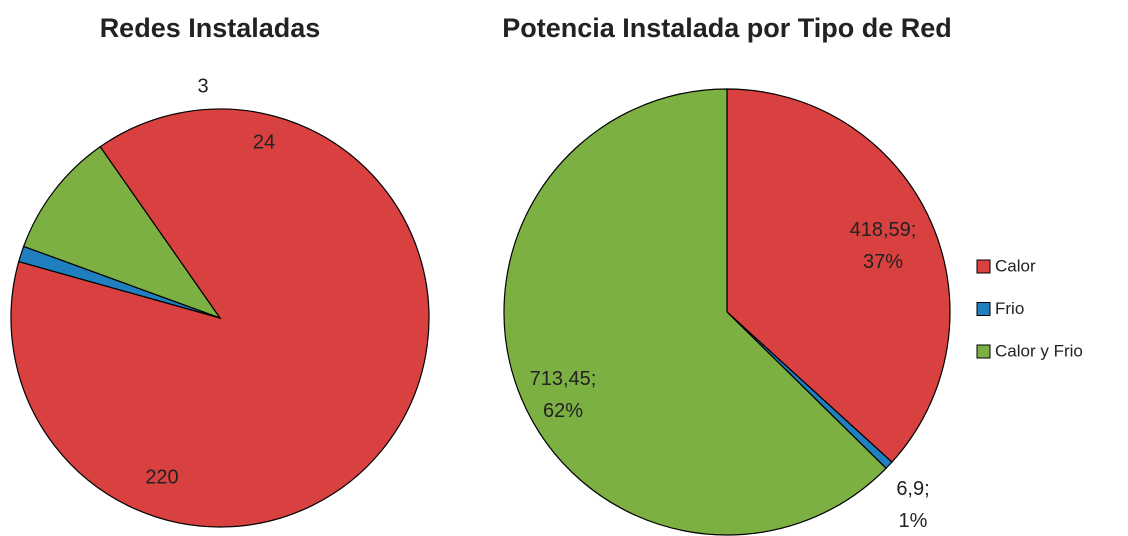  Describe the element at coordinates (210, 28) in the screenshot. I see `chart-title: Redes Instaladas` at that location.